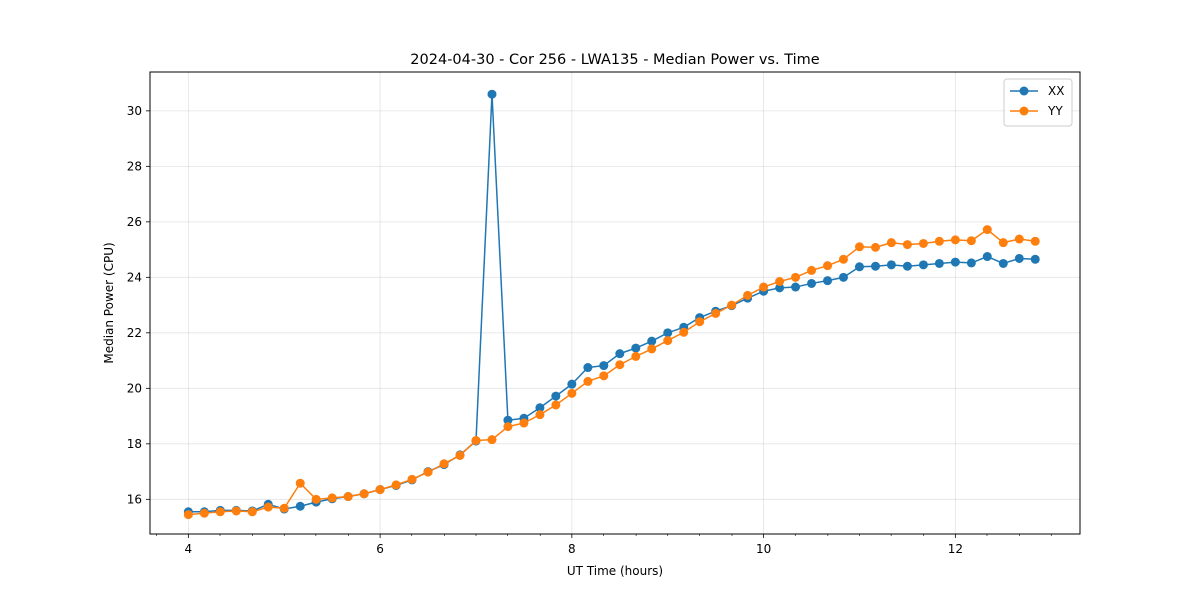 The width and height of the screenshot is (1200, 600). I want to click on y-tick-label: 18, so click(134, 444).